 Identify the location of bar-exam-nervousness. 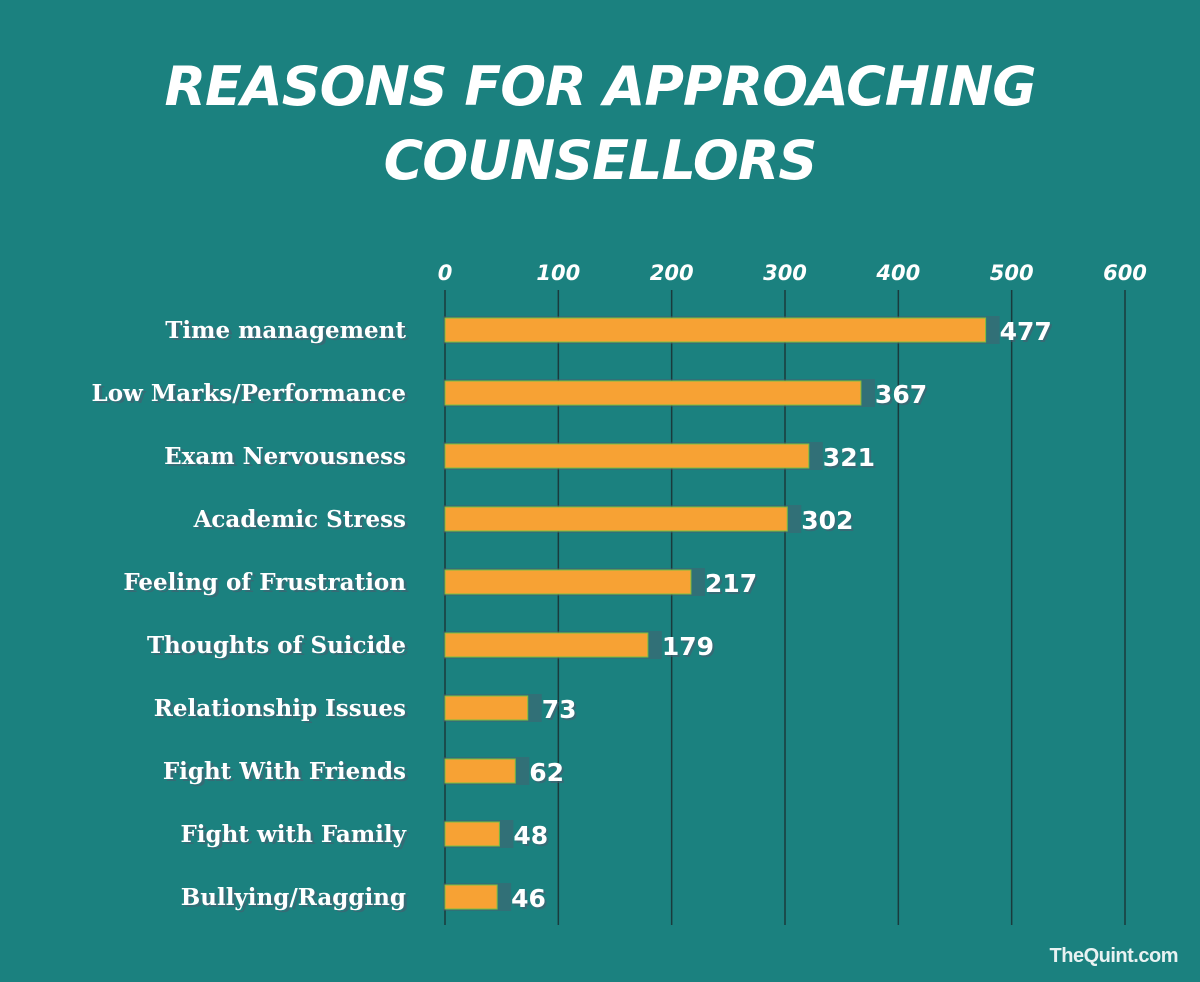
(627, 456).